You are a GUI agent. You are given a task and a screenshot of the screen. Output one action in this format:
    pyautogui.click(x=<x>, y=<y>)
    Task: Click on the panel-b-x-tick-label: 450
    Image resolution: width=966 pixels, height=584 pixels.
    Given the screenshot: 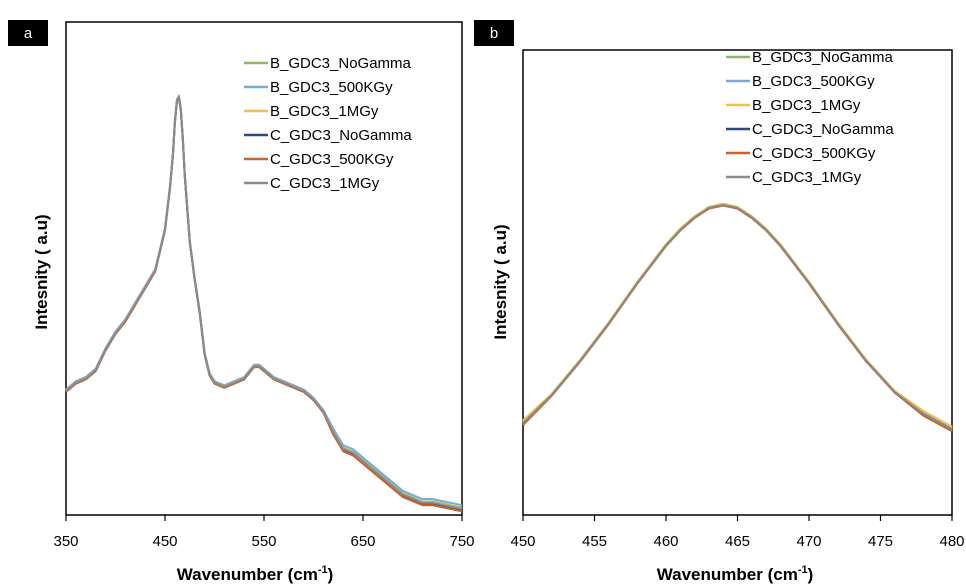 What is the action you would take?
    pyautogui.click(x=522, y=541)
    